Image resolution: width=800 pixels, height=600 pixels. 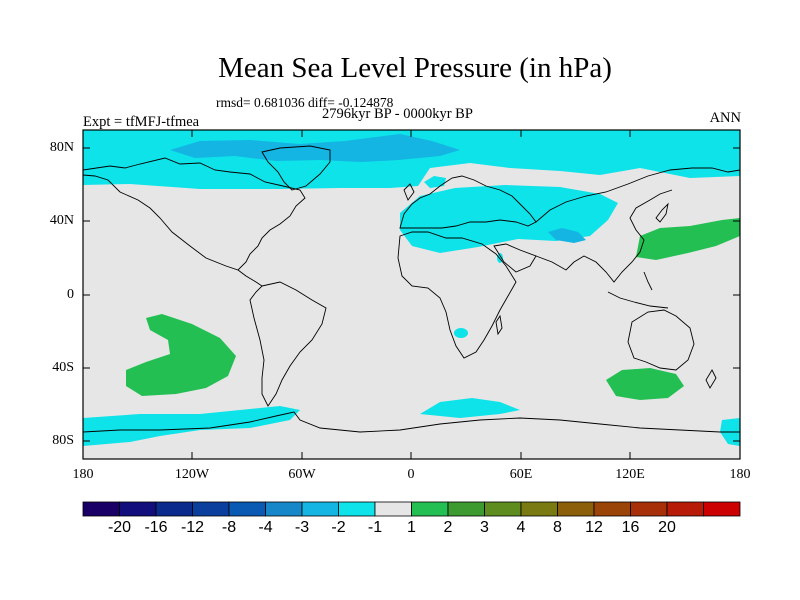 What do you see at coordinates (594, 527) in the screenshot?
I see `colorbar-label: 12` at bounding box center [594, 527].